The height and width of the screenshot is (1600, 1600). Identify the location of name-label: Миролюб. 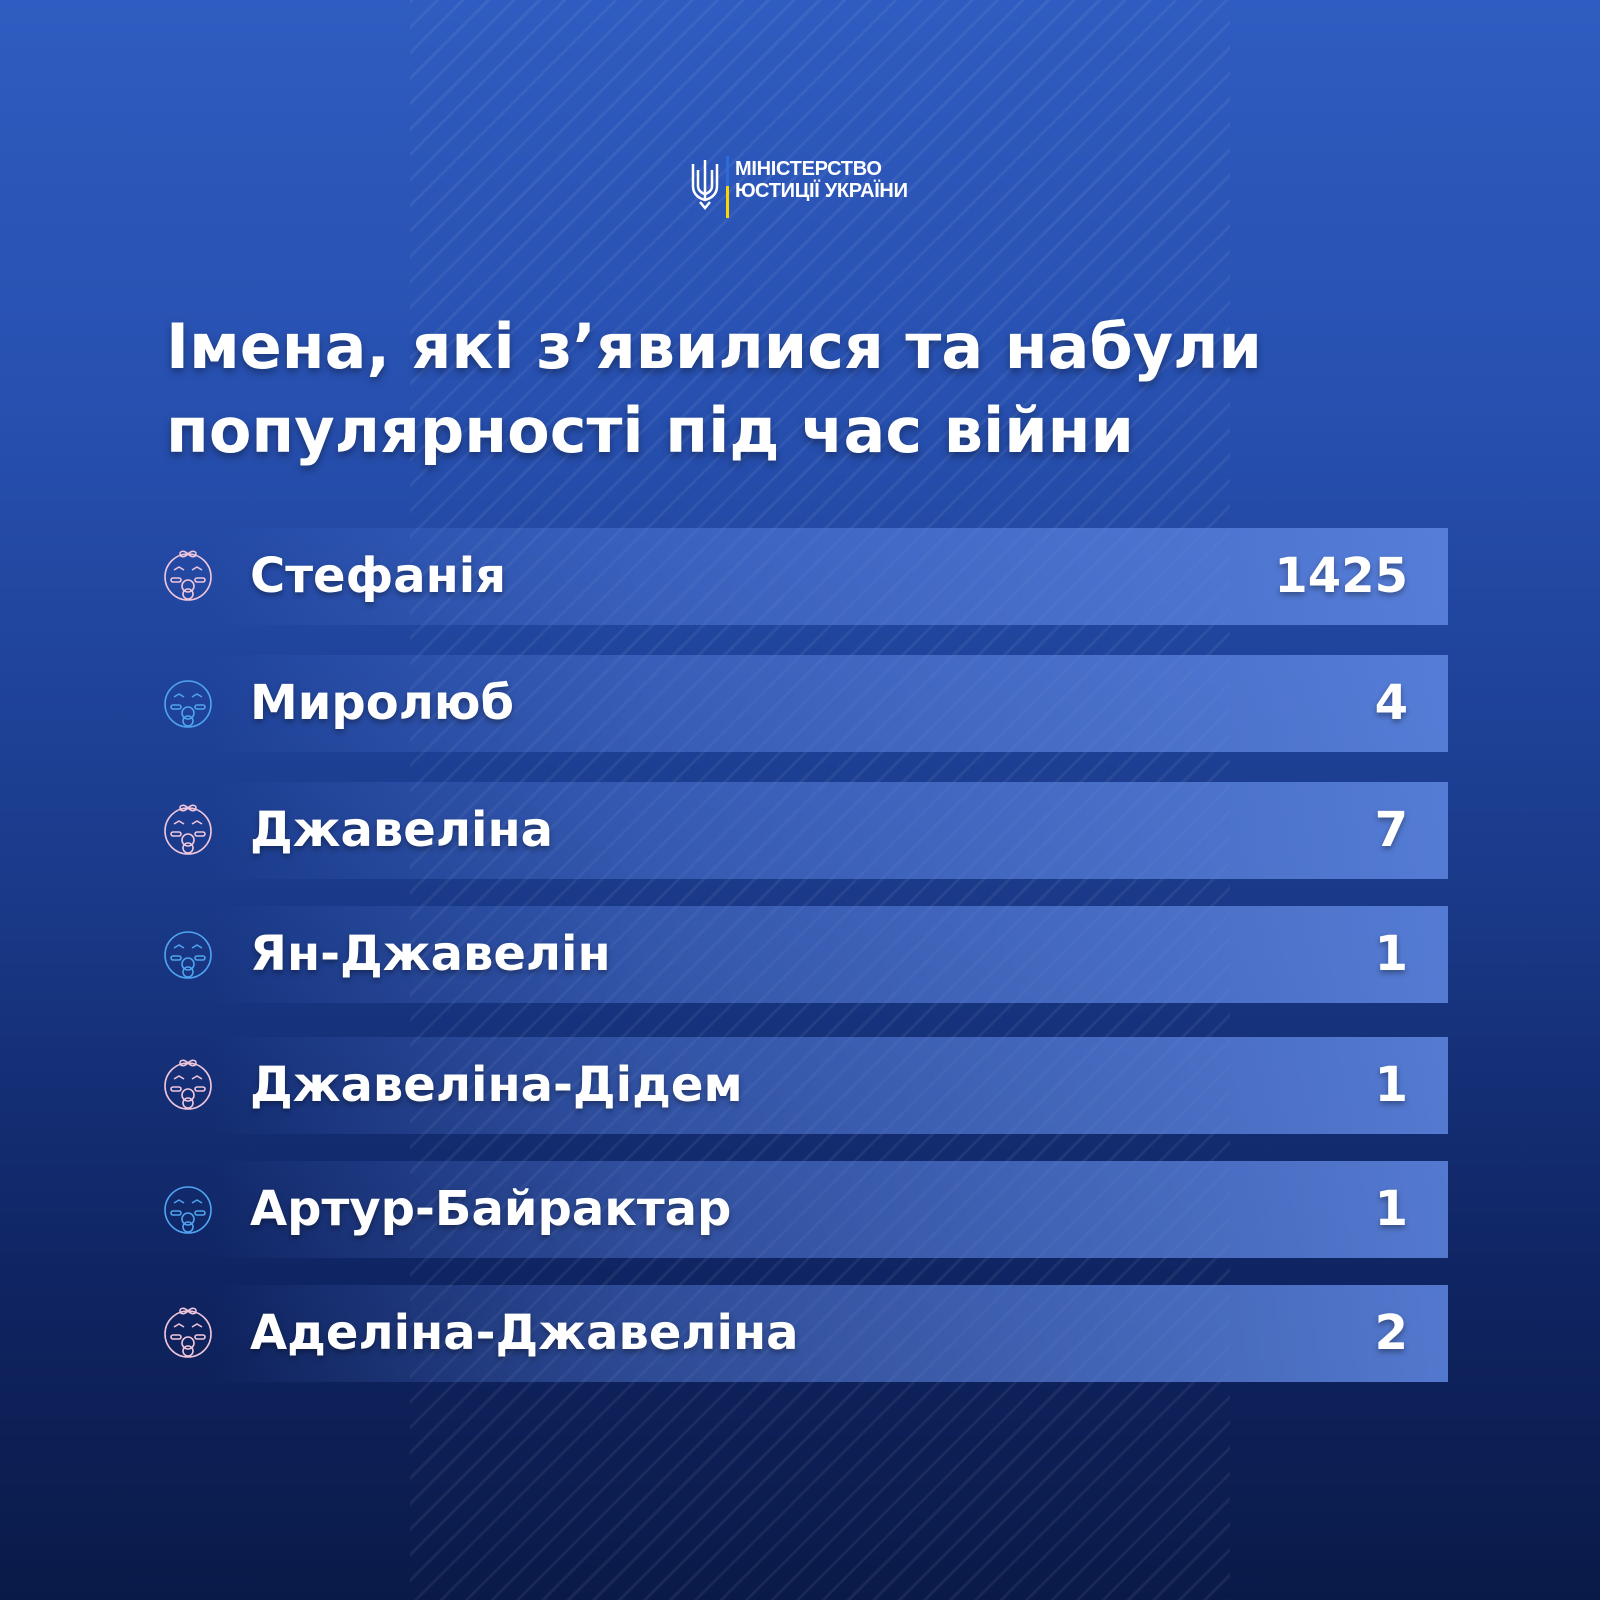
(382, 703).